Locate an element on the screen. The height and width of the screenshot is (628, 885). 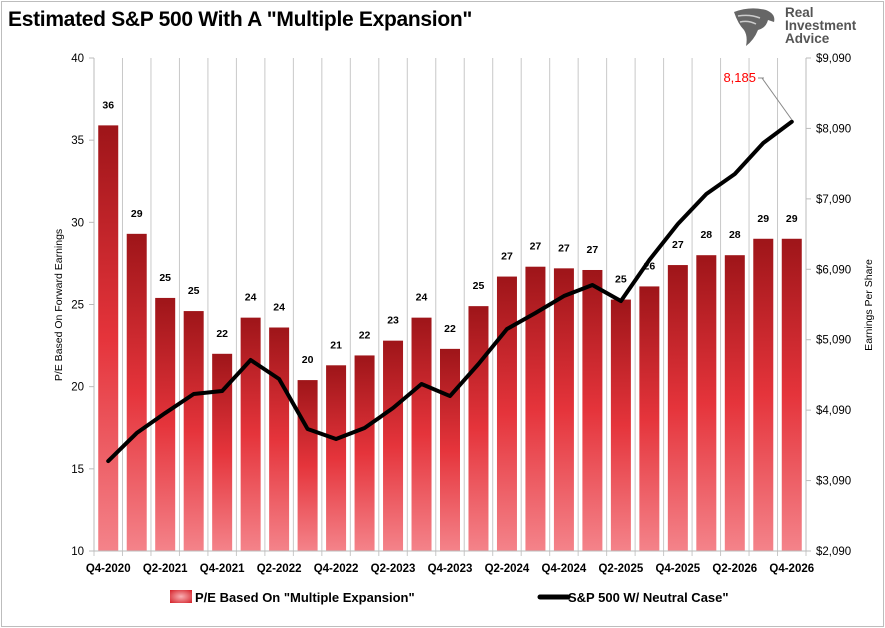
annotation-leader is located at coordinates (777, 99).